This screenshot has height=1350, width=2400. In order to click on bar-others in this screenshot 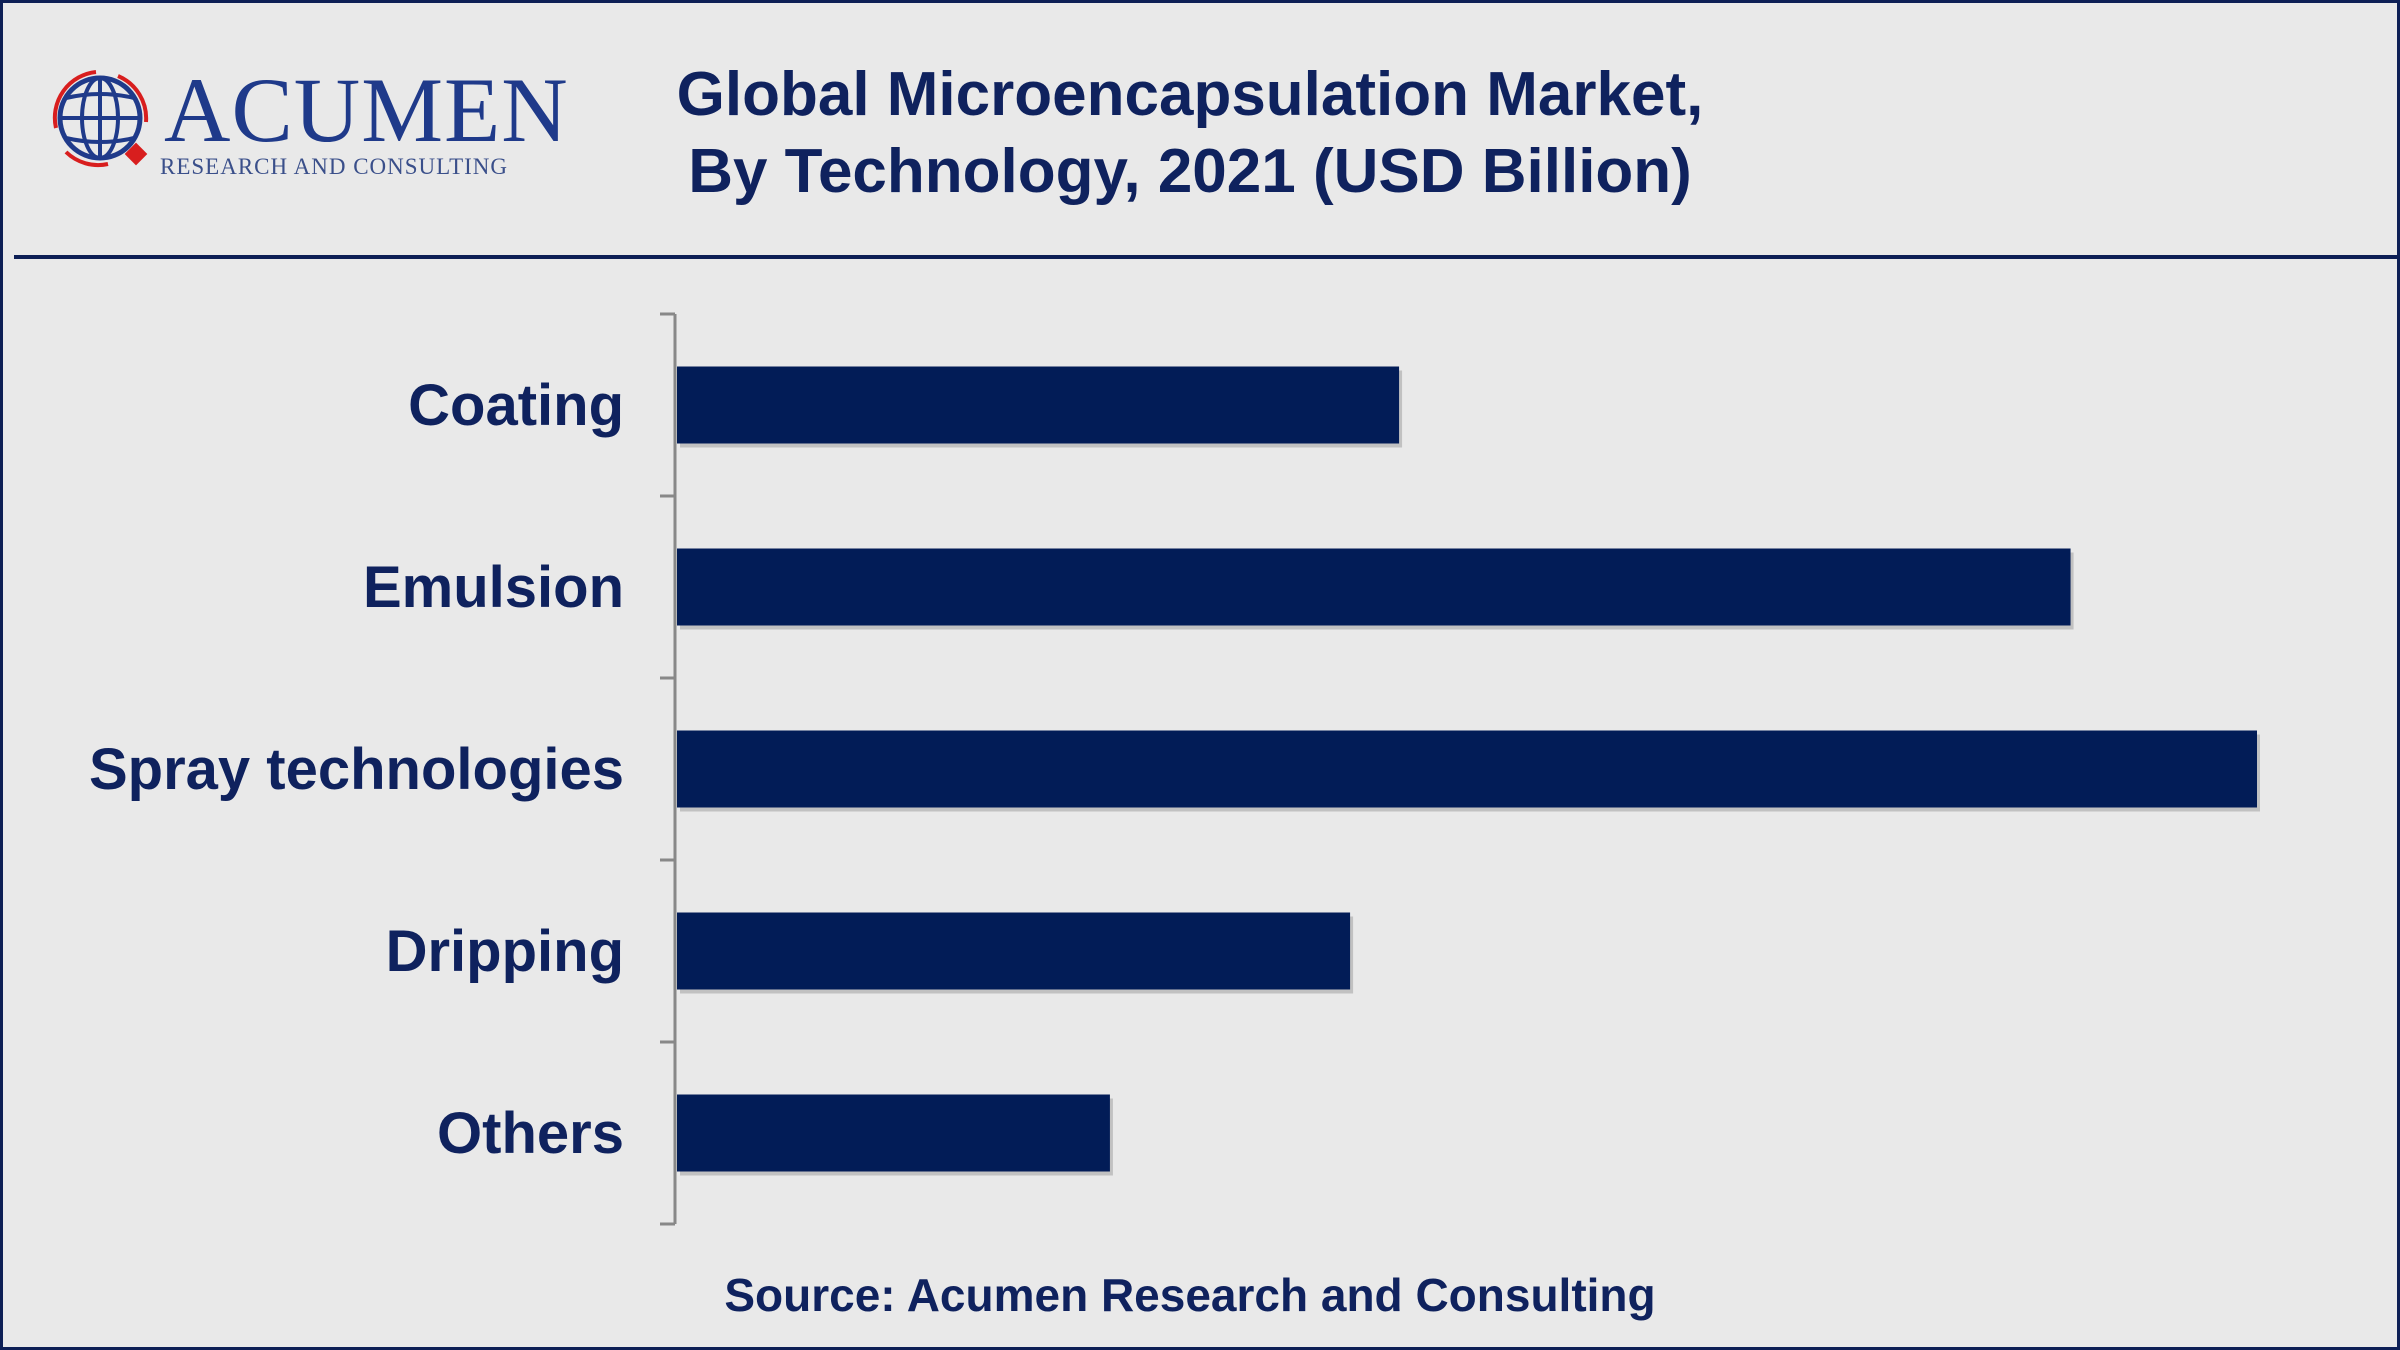, I will do `click(893, 1133)`.